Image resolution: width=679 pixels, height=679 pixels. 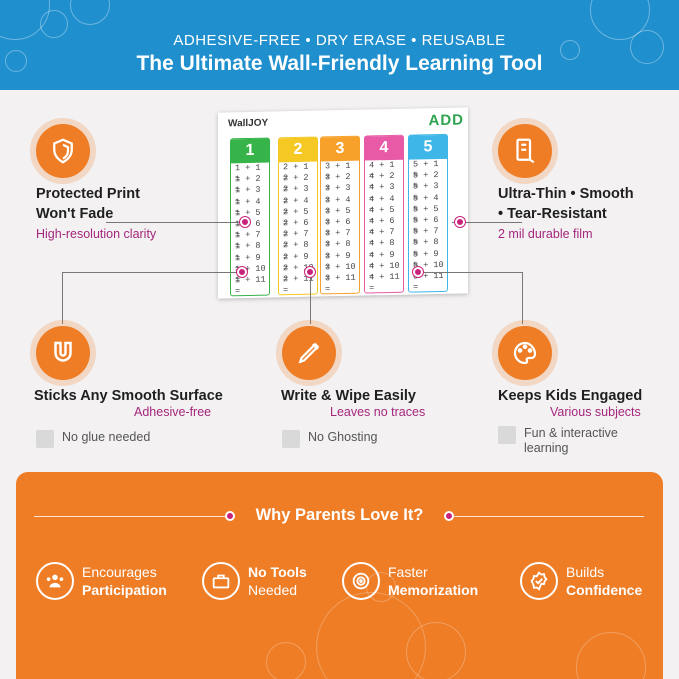 I want to click on poster-equation: 3 + 3 =, so click(x=338, y=194).